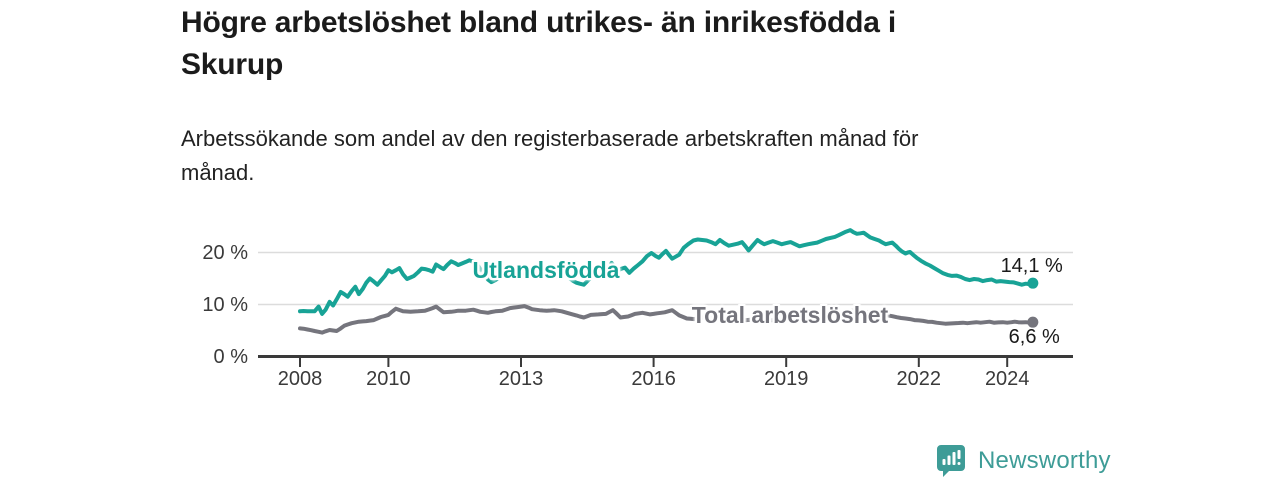  I want to click on bar-chart-speech-bubble-icon, so click(951, 461).